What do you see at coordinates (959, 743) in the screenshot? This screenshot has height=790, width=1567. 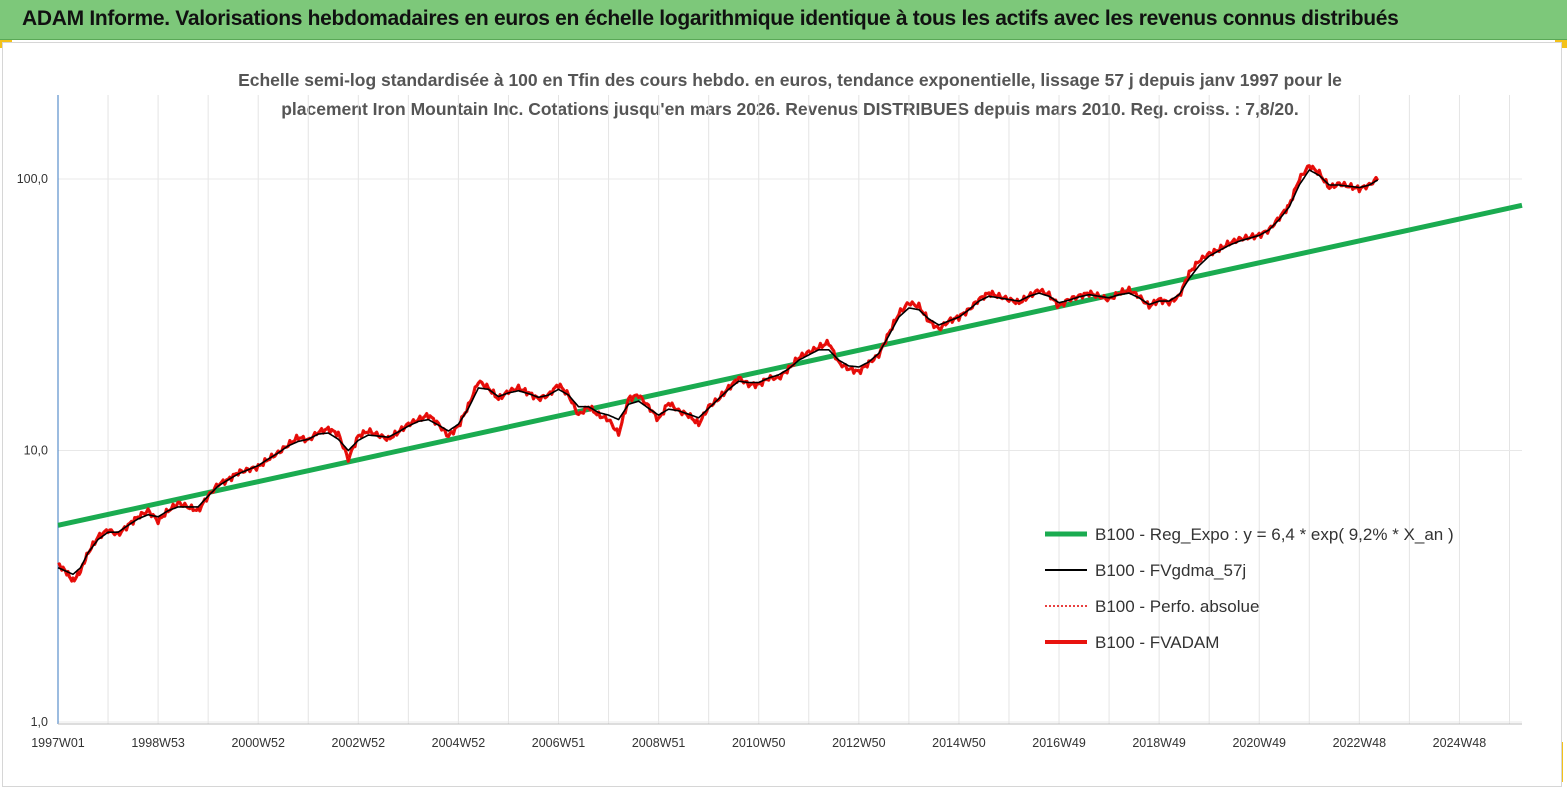 I see `x-tick-label: 2014W50` at bounding box center [959, 743].